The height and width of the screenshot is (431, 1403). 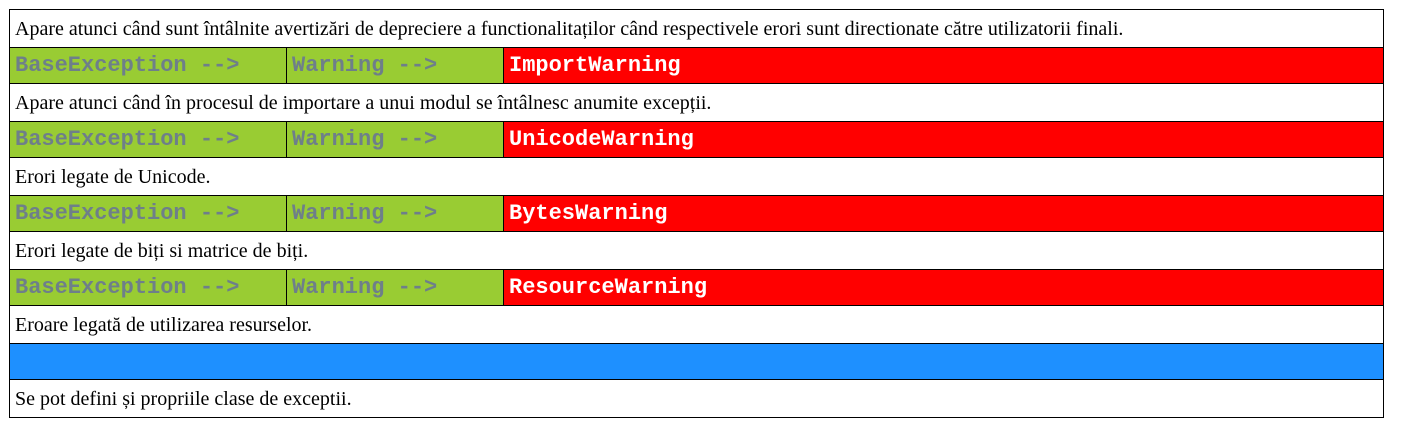 I want to click on separator-cell, so click(x=696, y=361).